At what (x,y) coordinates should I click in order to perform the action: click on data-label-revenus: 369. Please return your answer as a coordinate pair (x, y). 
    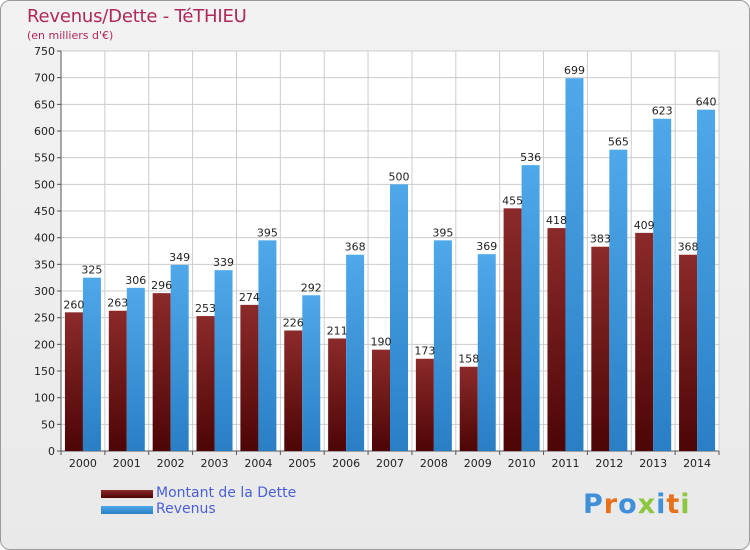
    Looking at the image, I should click on (486, 246).